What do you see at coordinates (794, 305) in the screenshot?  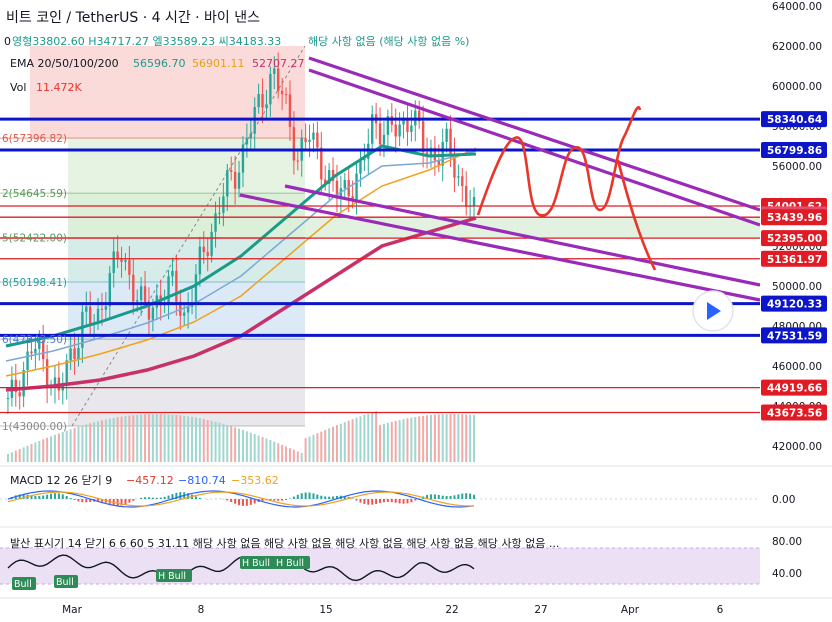 I see `price-label: 49120.33` at bounding box center [794, 305].